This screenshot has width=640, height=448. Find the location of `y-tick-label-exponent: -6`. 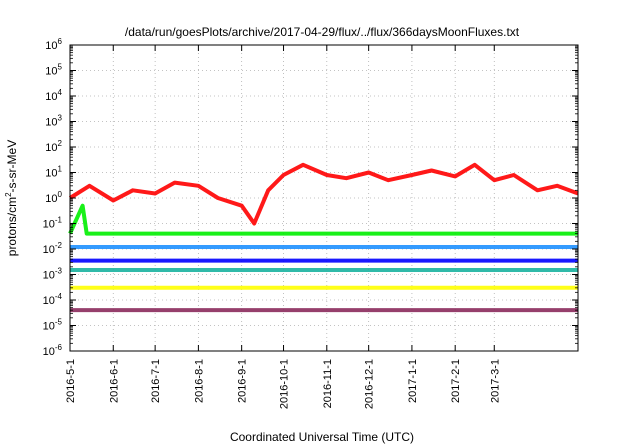

y-tick-label-exponent: -6 is located at coordinates (59, 347).